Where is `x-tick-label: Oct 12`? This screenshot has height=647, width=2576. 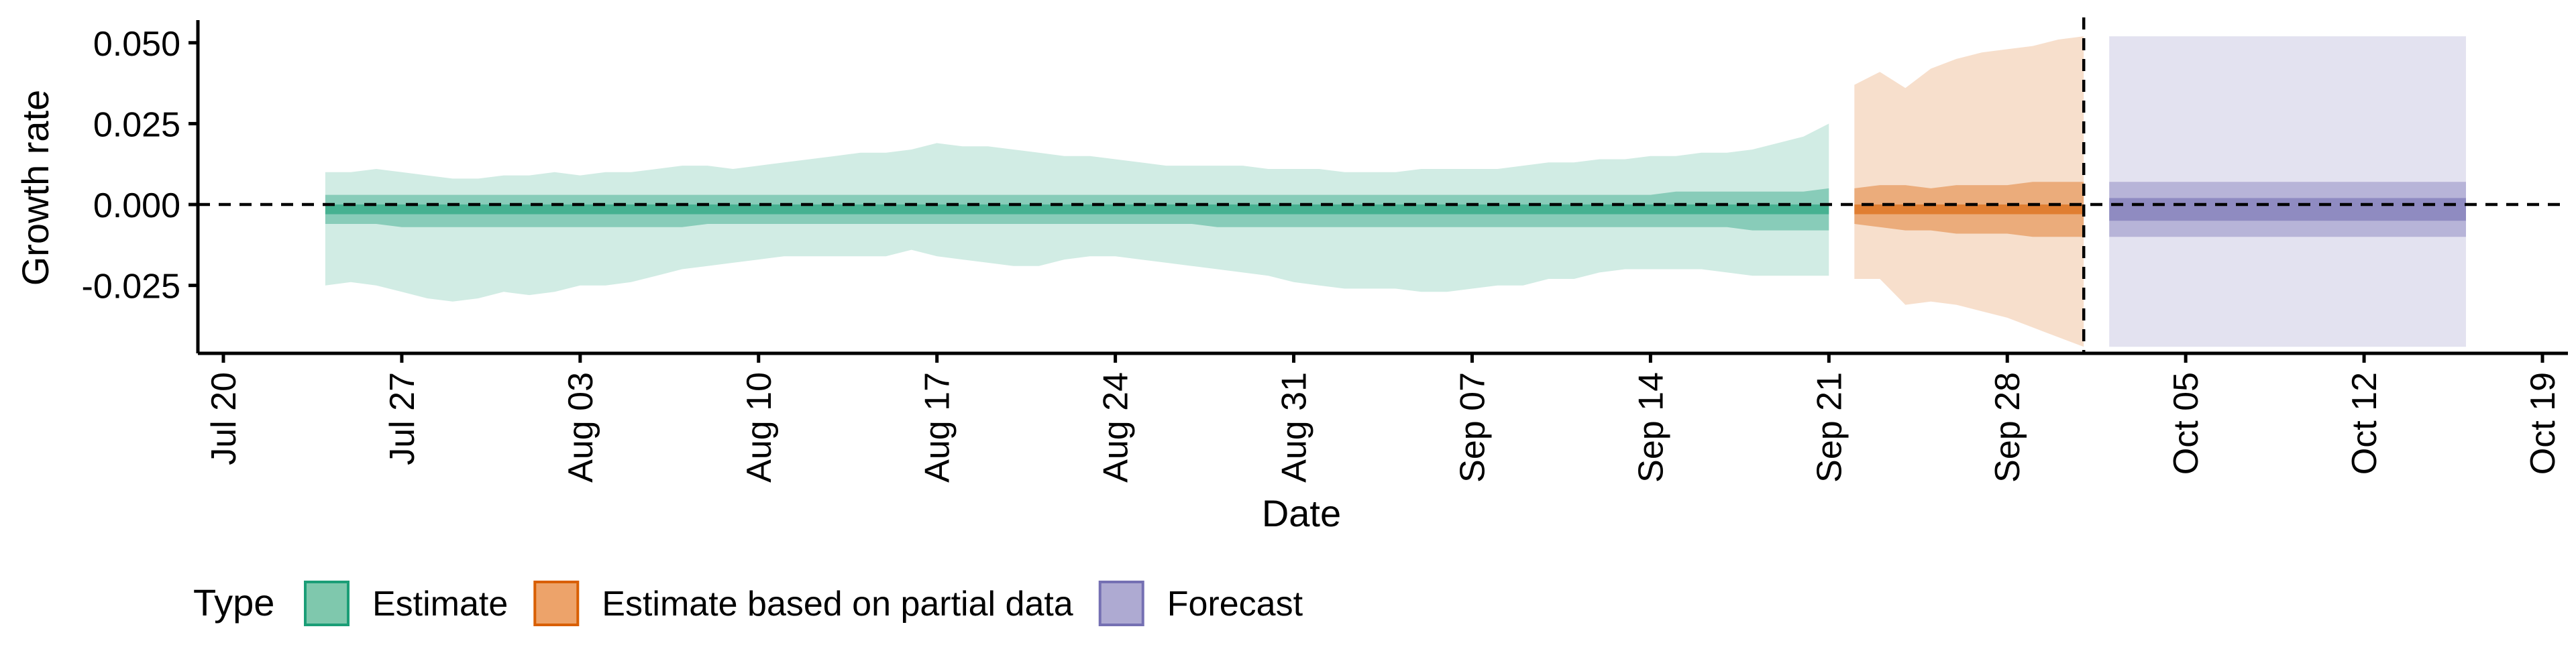 x-tick-label: Oct 12 is located at coordinates (2364, 424).